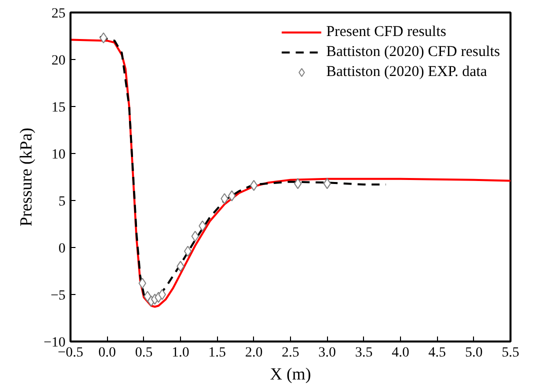 The width and height of the screenshot is (550, 386). What do you see at coordinates (59, 108) in the screenshot?
I see `y-tick-label: 15` at bounding box center [59, 108].